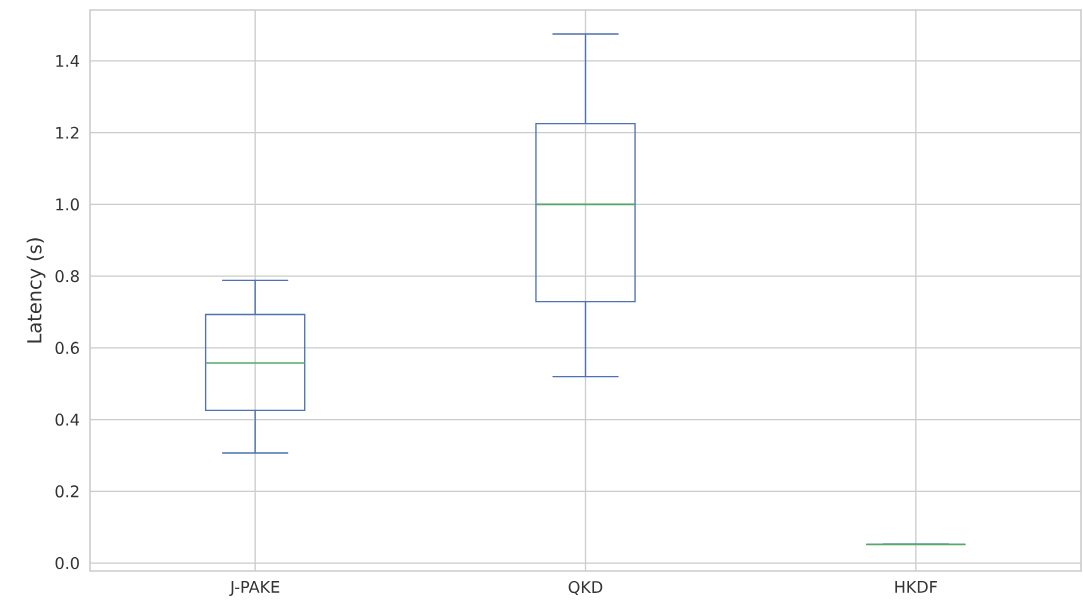 The width and height of the screenshot is (1083, 612). I want to click on x-tick-label: J-PAKE, so click(254, 588).